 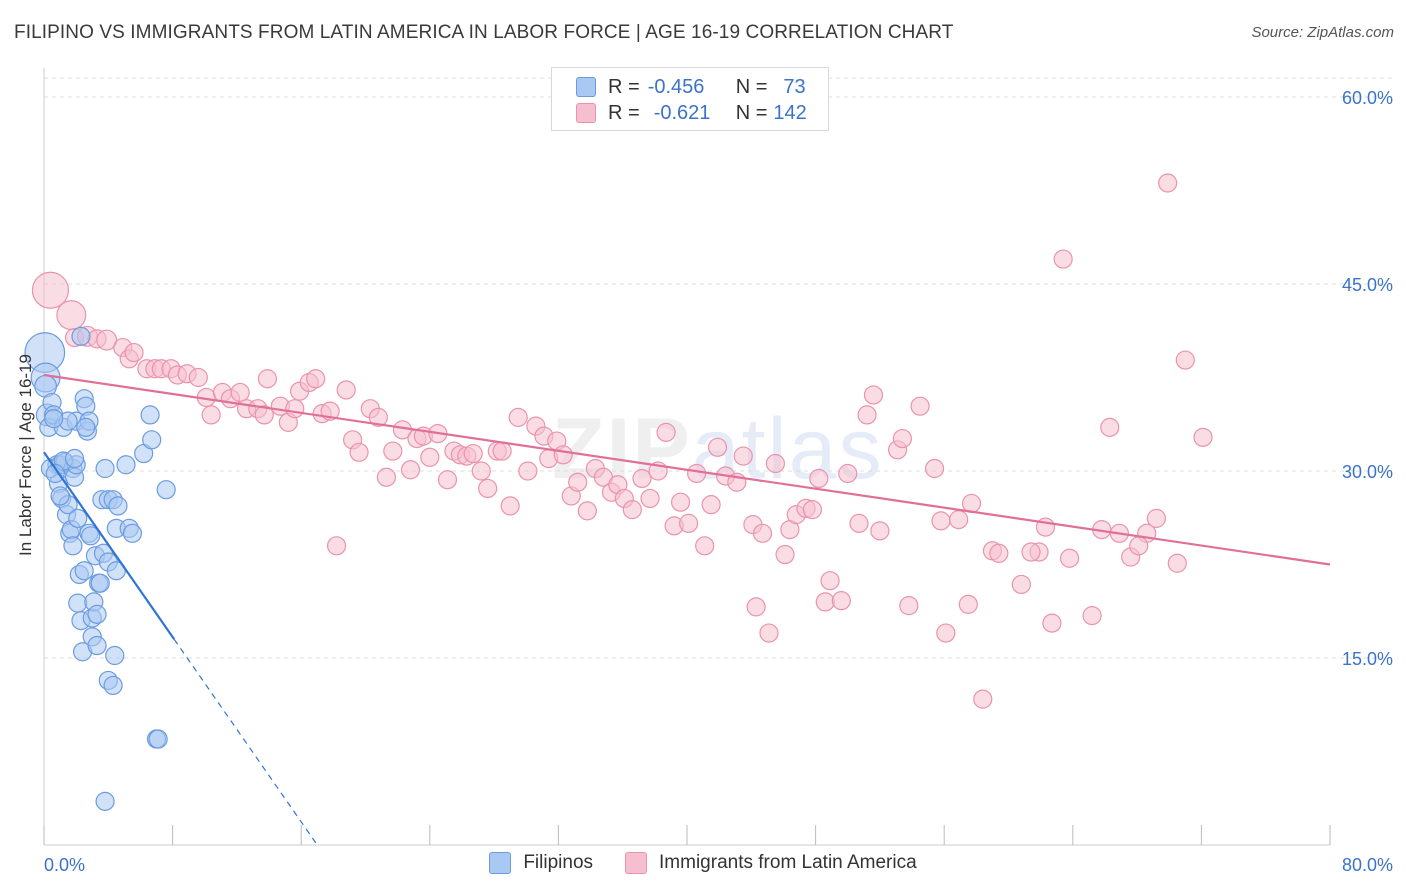 I want to click on legend-n-label: N =, so click(x=751, y=86).